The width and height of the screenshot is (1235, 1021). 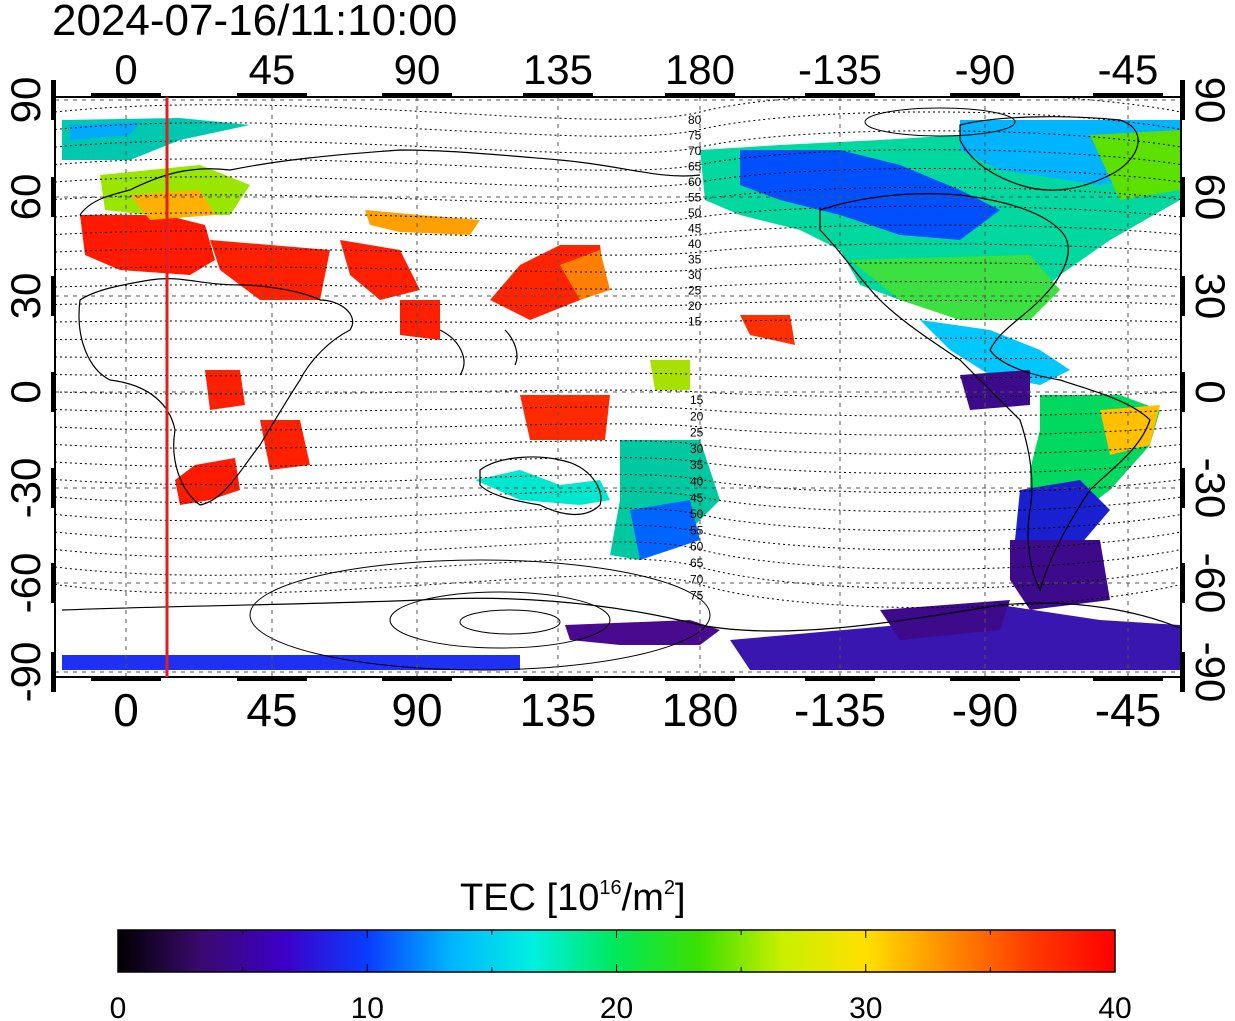 What do you see at coordinates (670, 375) in the screenshot?
I see `tec-patch-pacific-north` at bounding box center [670, 375].